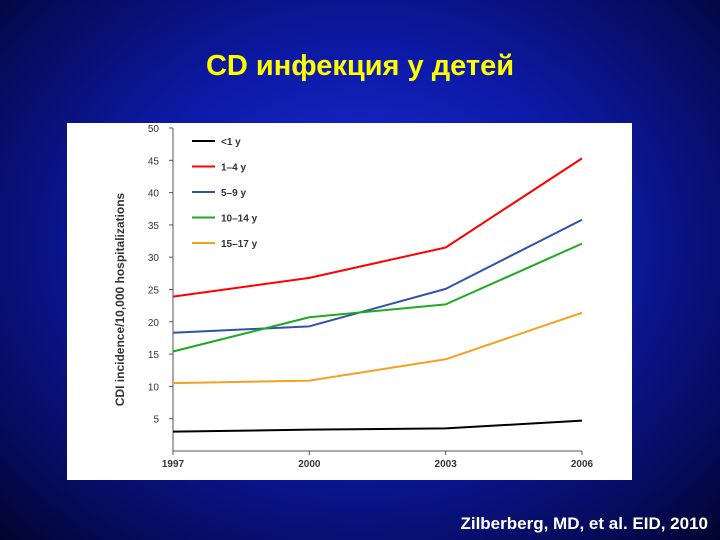  Describe the element at coordinates (154, 194) in the screenshot. I see `y-tick-label: 40` at that location.